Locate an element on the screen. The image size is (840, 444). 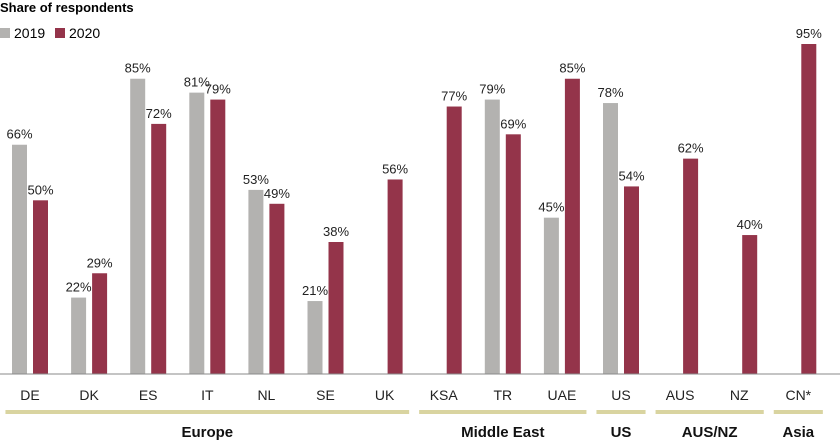
group-bar-ausnz is located at coordinates (709, 412).